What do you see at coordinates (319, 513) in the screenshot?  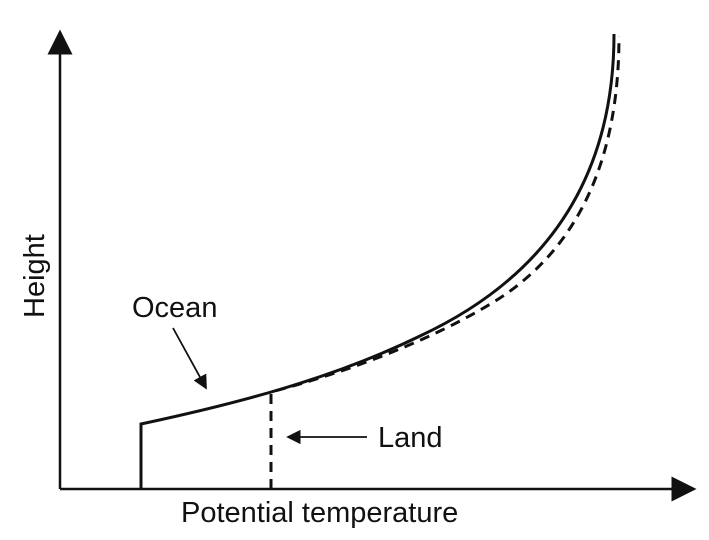 I see `x-axis-label: Potential temperature` at bounding box center [319, 513].